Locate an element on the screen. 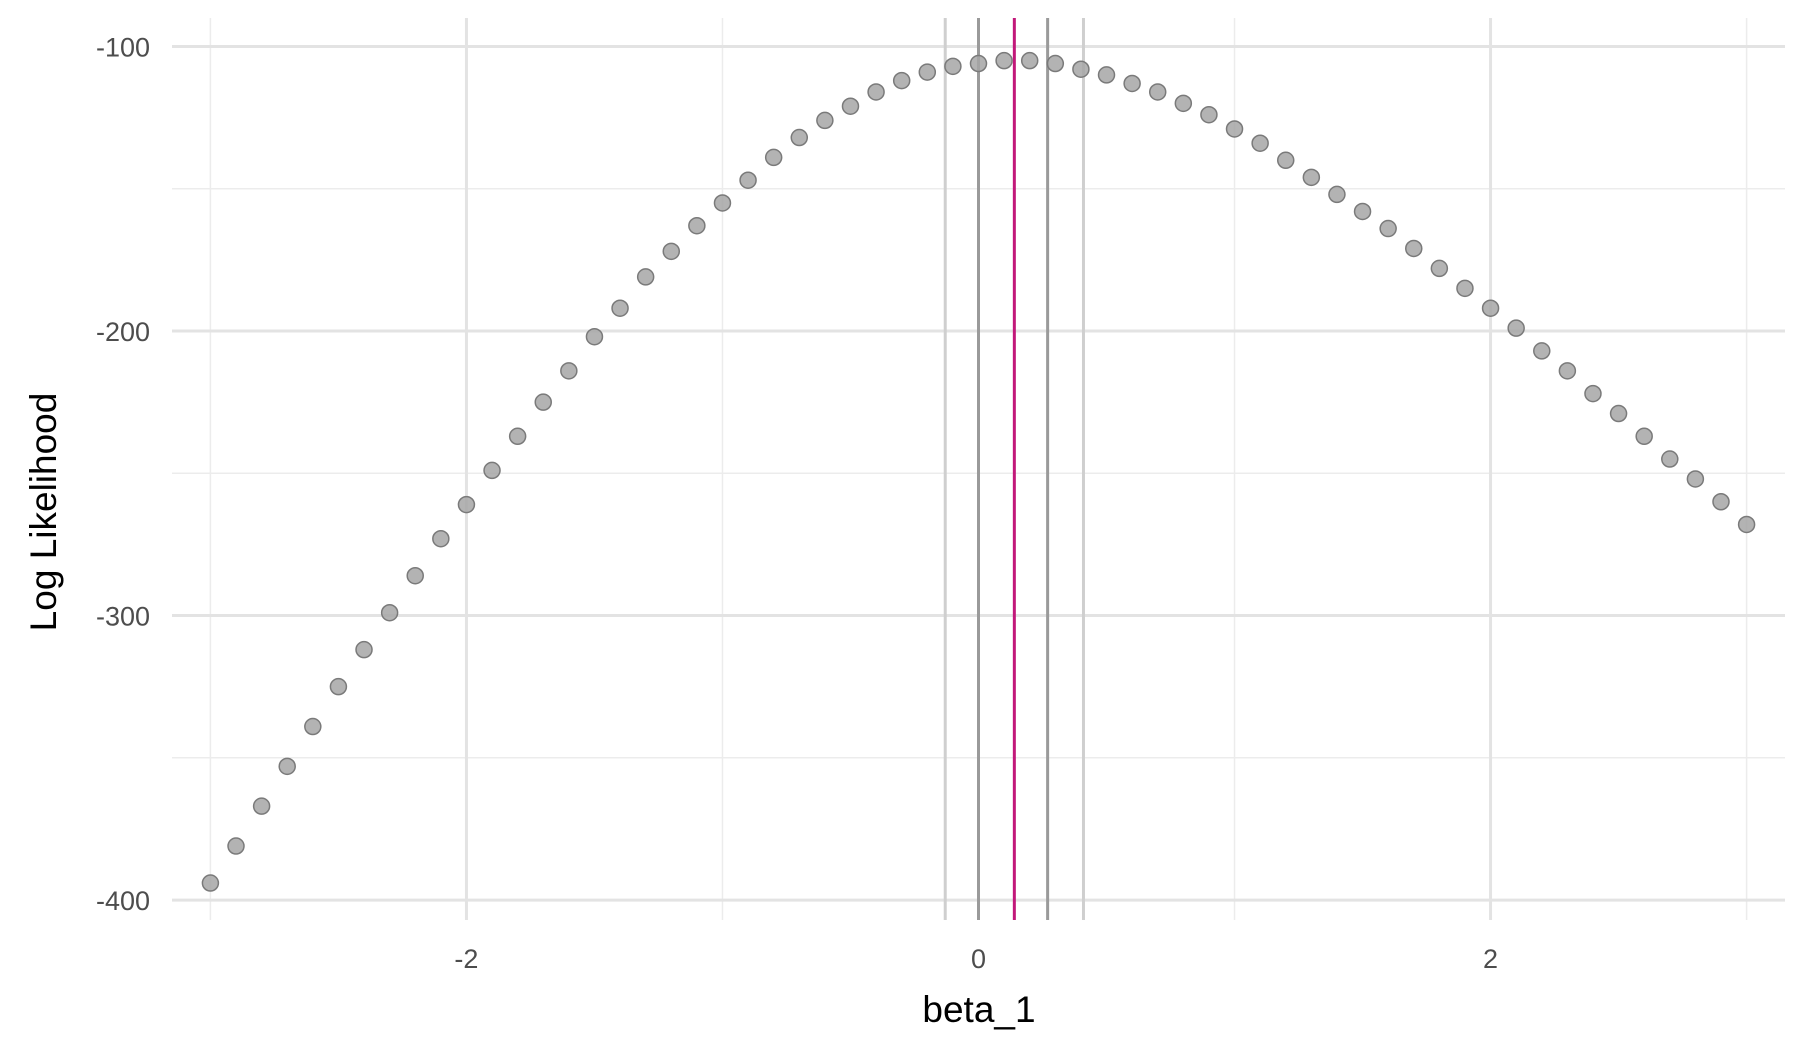 The height and width of the screenshot is (1050, 1800). x-tick-label: 0 is located at coordinates (978, 959).